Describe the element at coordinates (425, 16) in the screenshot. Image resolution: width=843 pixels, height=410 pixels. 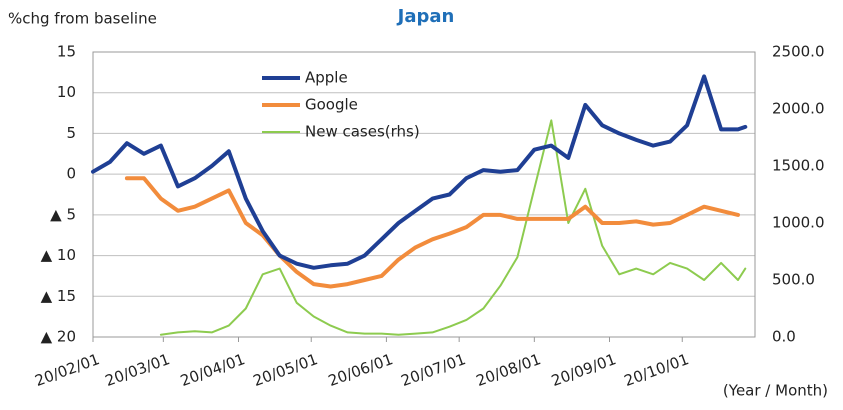
I see `chart-title: Japan` at that location.